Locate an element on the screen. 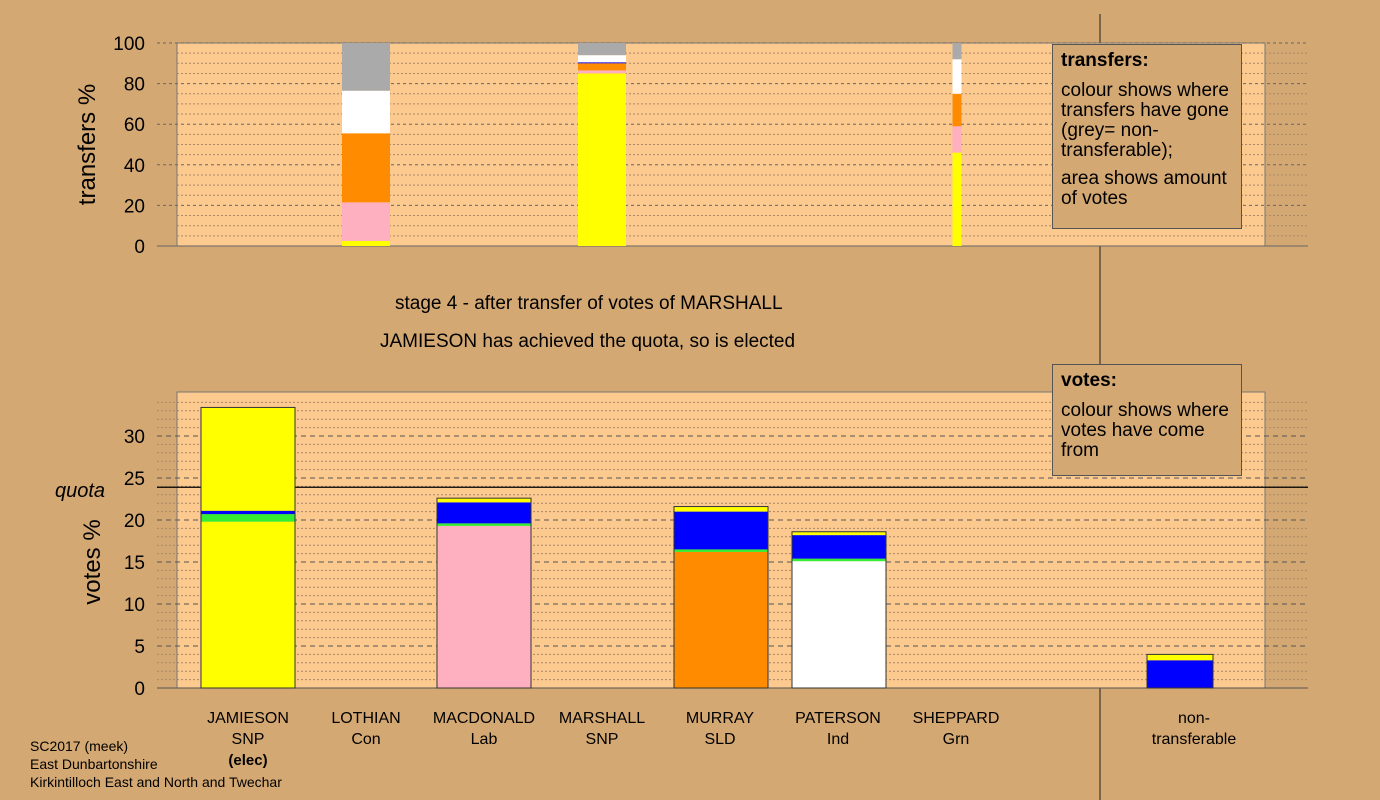 The height and width of the screenshot is (800, 1380). vote-segment-paterson-snp is located at coordinates (839, 533).